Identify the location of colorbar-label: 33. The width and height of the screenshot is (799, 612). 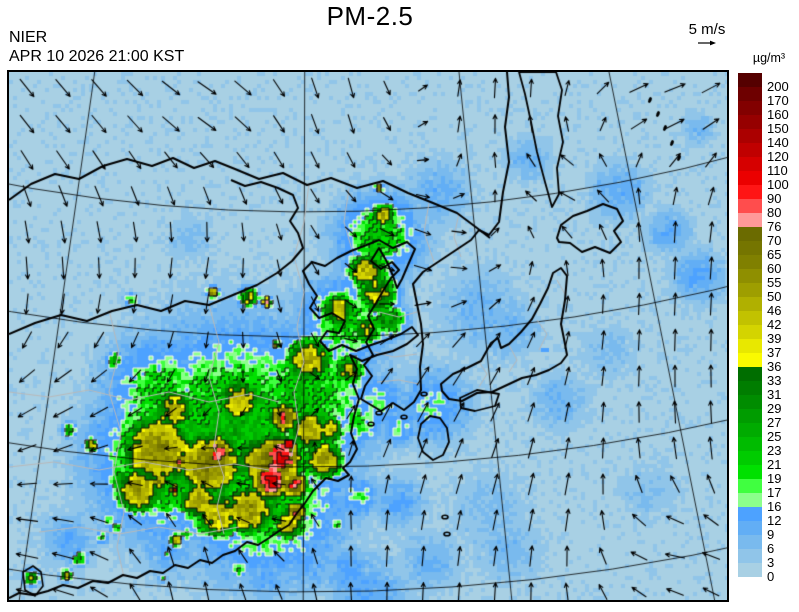
(774, 380).